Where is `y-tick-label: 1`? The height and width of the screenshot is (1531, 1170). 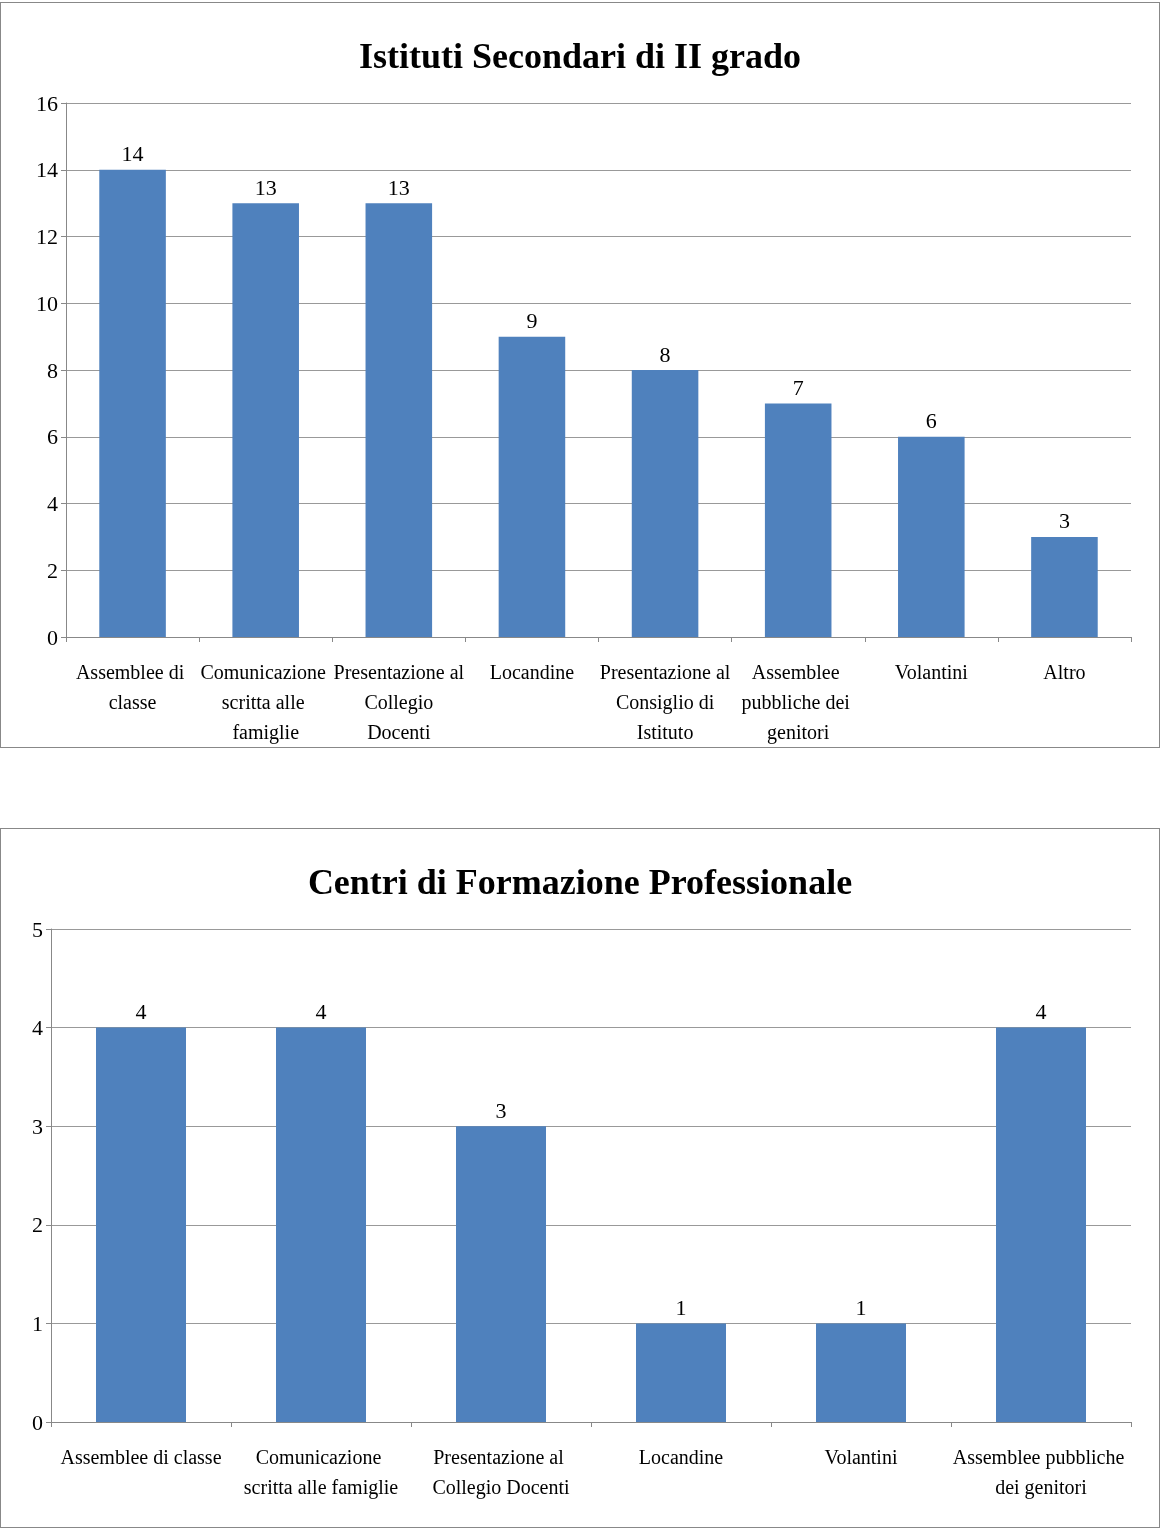
y-tick-label: 1 is located at coordinates (37, 1323).